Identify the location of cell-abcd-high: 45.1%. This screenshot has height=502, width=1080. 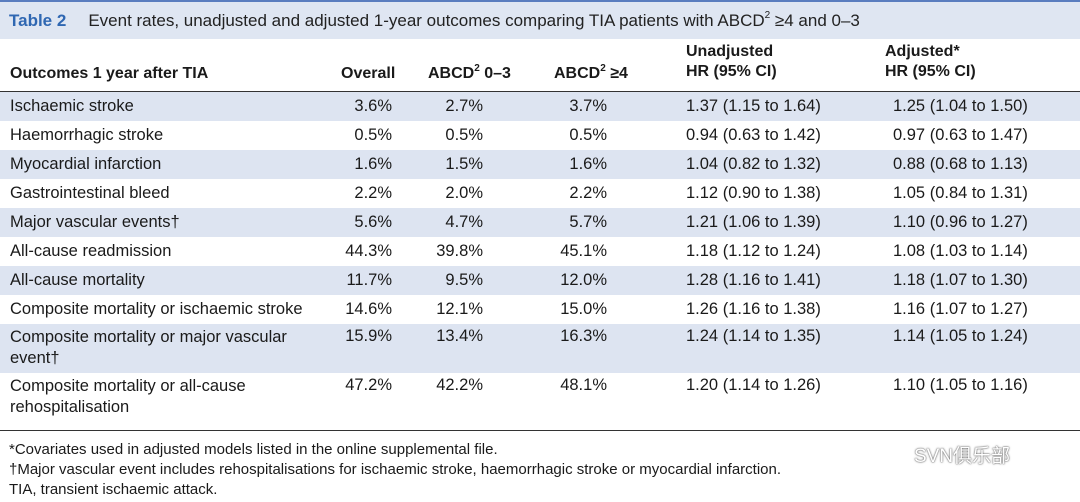
(583, 251).